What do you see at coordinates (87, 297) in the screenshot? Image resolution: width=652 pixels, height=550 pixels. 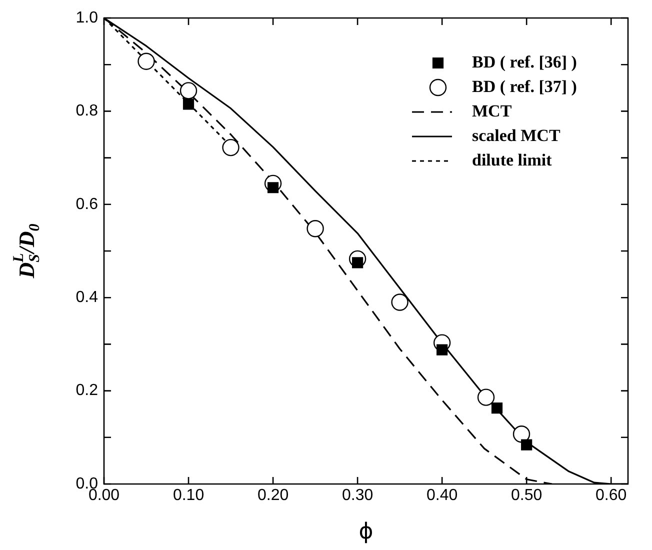 I see `y-tick-label: 0.4` at bounding box center [87, 297].